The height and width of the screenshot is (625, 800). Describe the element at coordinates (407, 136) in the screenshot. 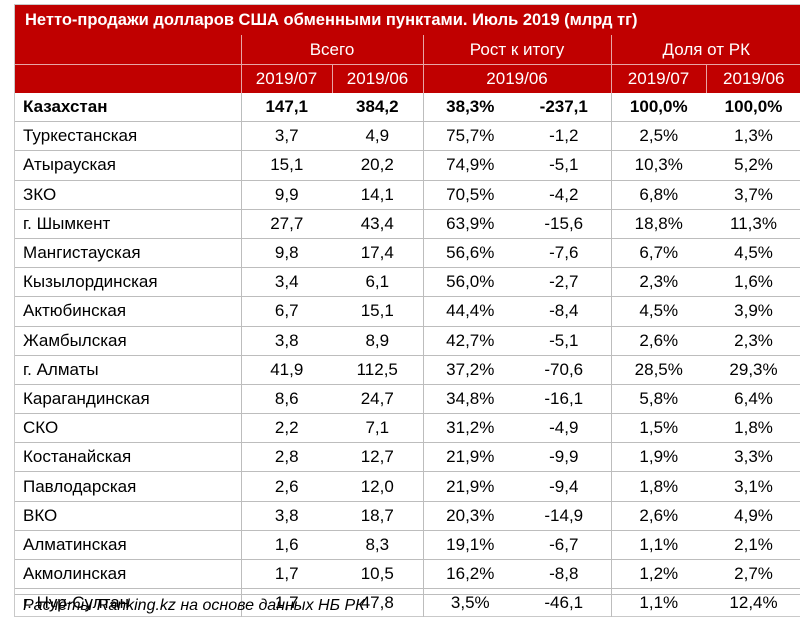

I see `table-row: Туркестанская 3,7 4,9 75,7% -1,2 2,5% 1,3%` at that location.